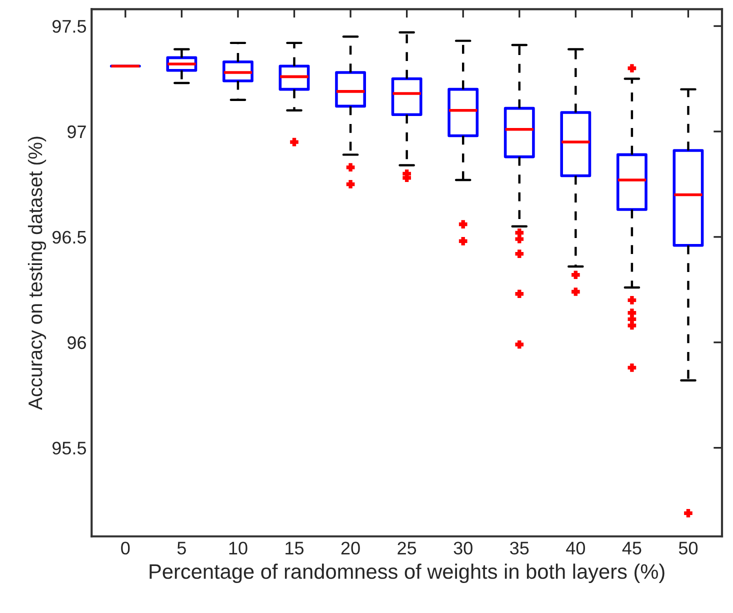 The height and width of the screenshot is (613, 733). Describe the element at coordinates (125, 548) in the screenshot. I see `x-tick-label: 0` at that location.